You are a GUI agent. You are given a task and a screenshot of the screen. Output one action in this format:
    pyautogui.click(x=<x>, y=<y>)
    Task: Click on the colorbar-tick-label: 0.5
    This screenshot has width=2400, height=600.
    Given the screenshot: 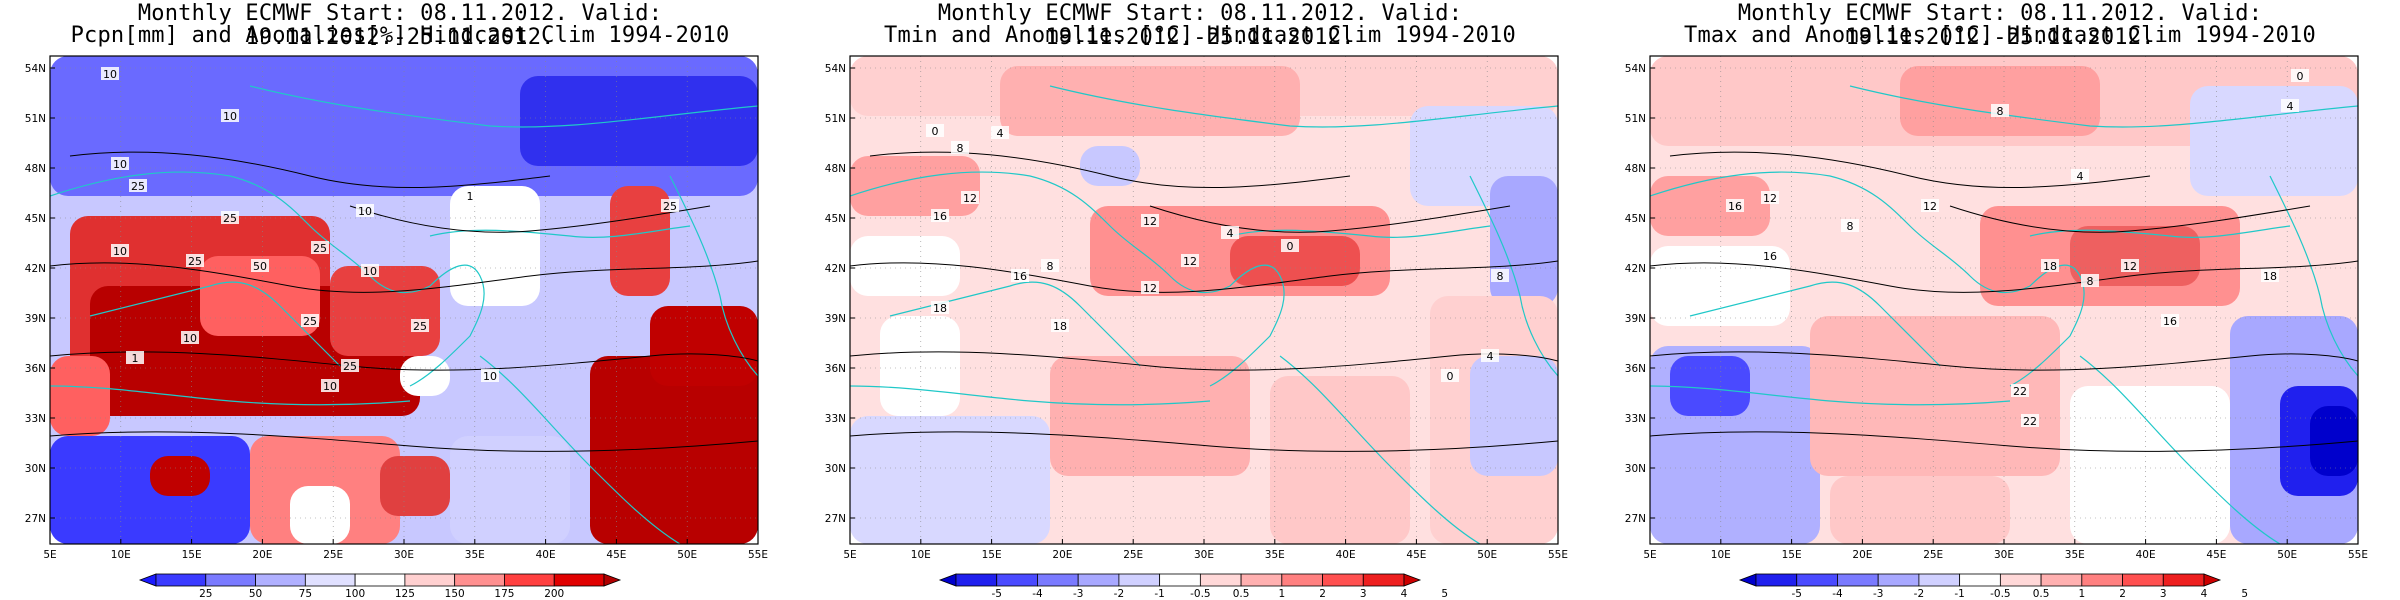 What is the action you would take?
    pyautogui.click(x=1241, y=594)
    